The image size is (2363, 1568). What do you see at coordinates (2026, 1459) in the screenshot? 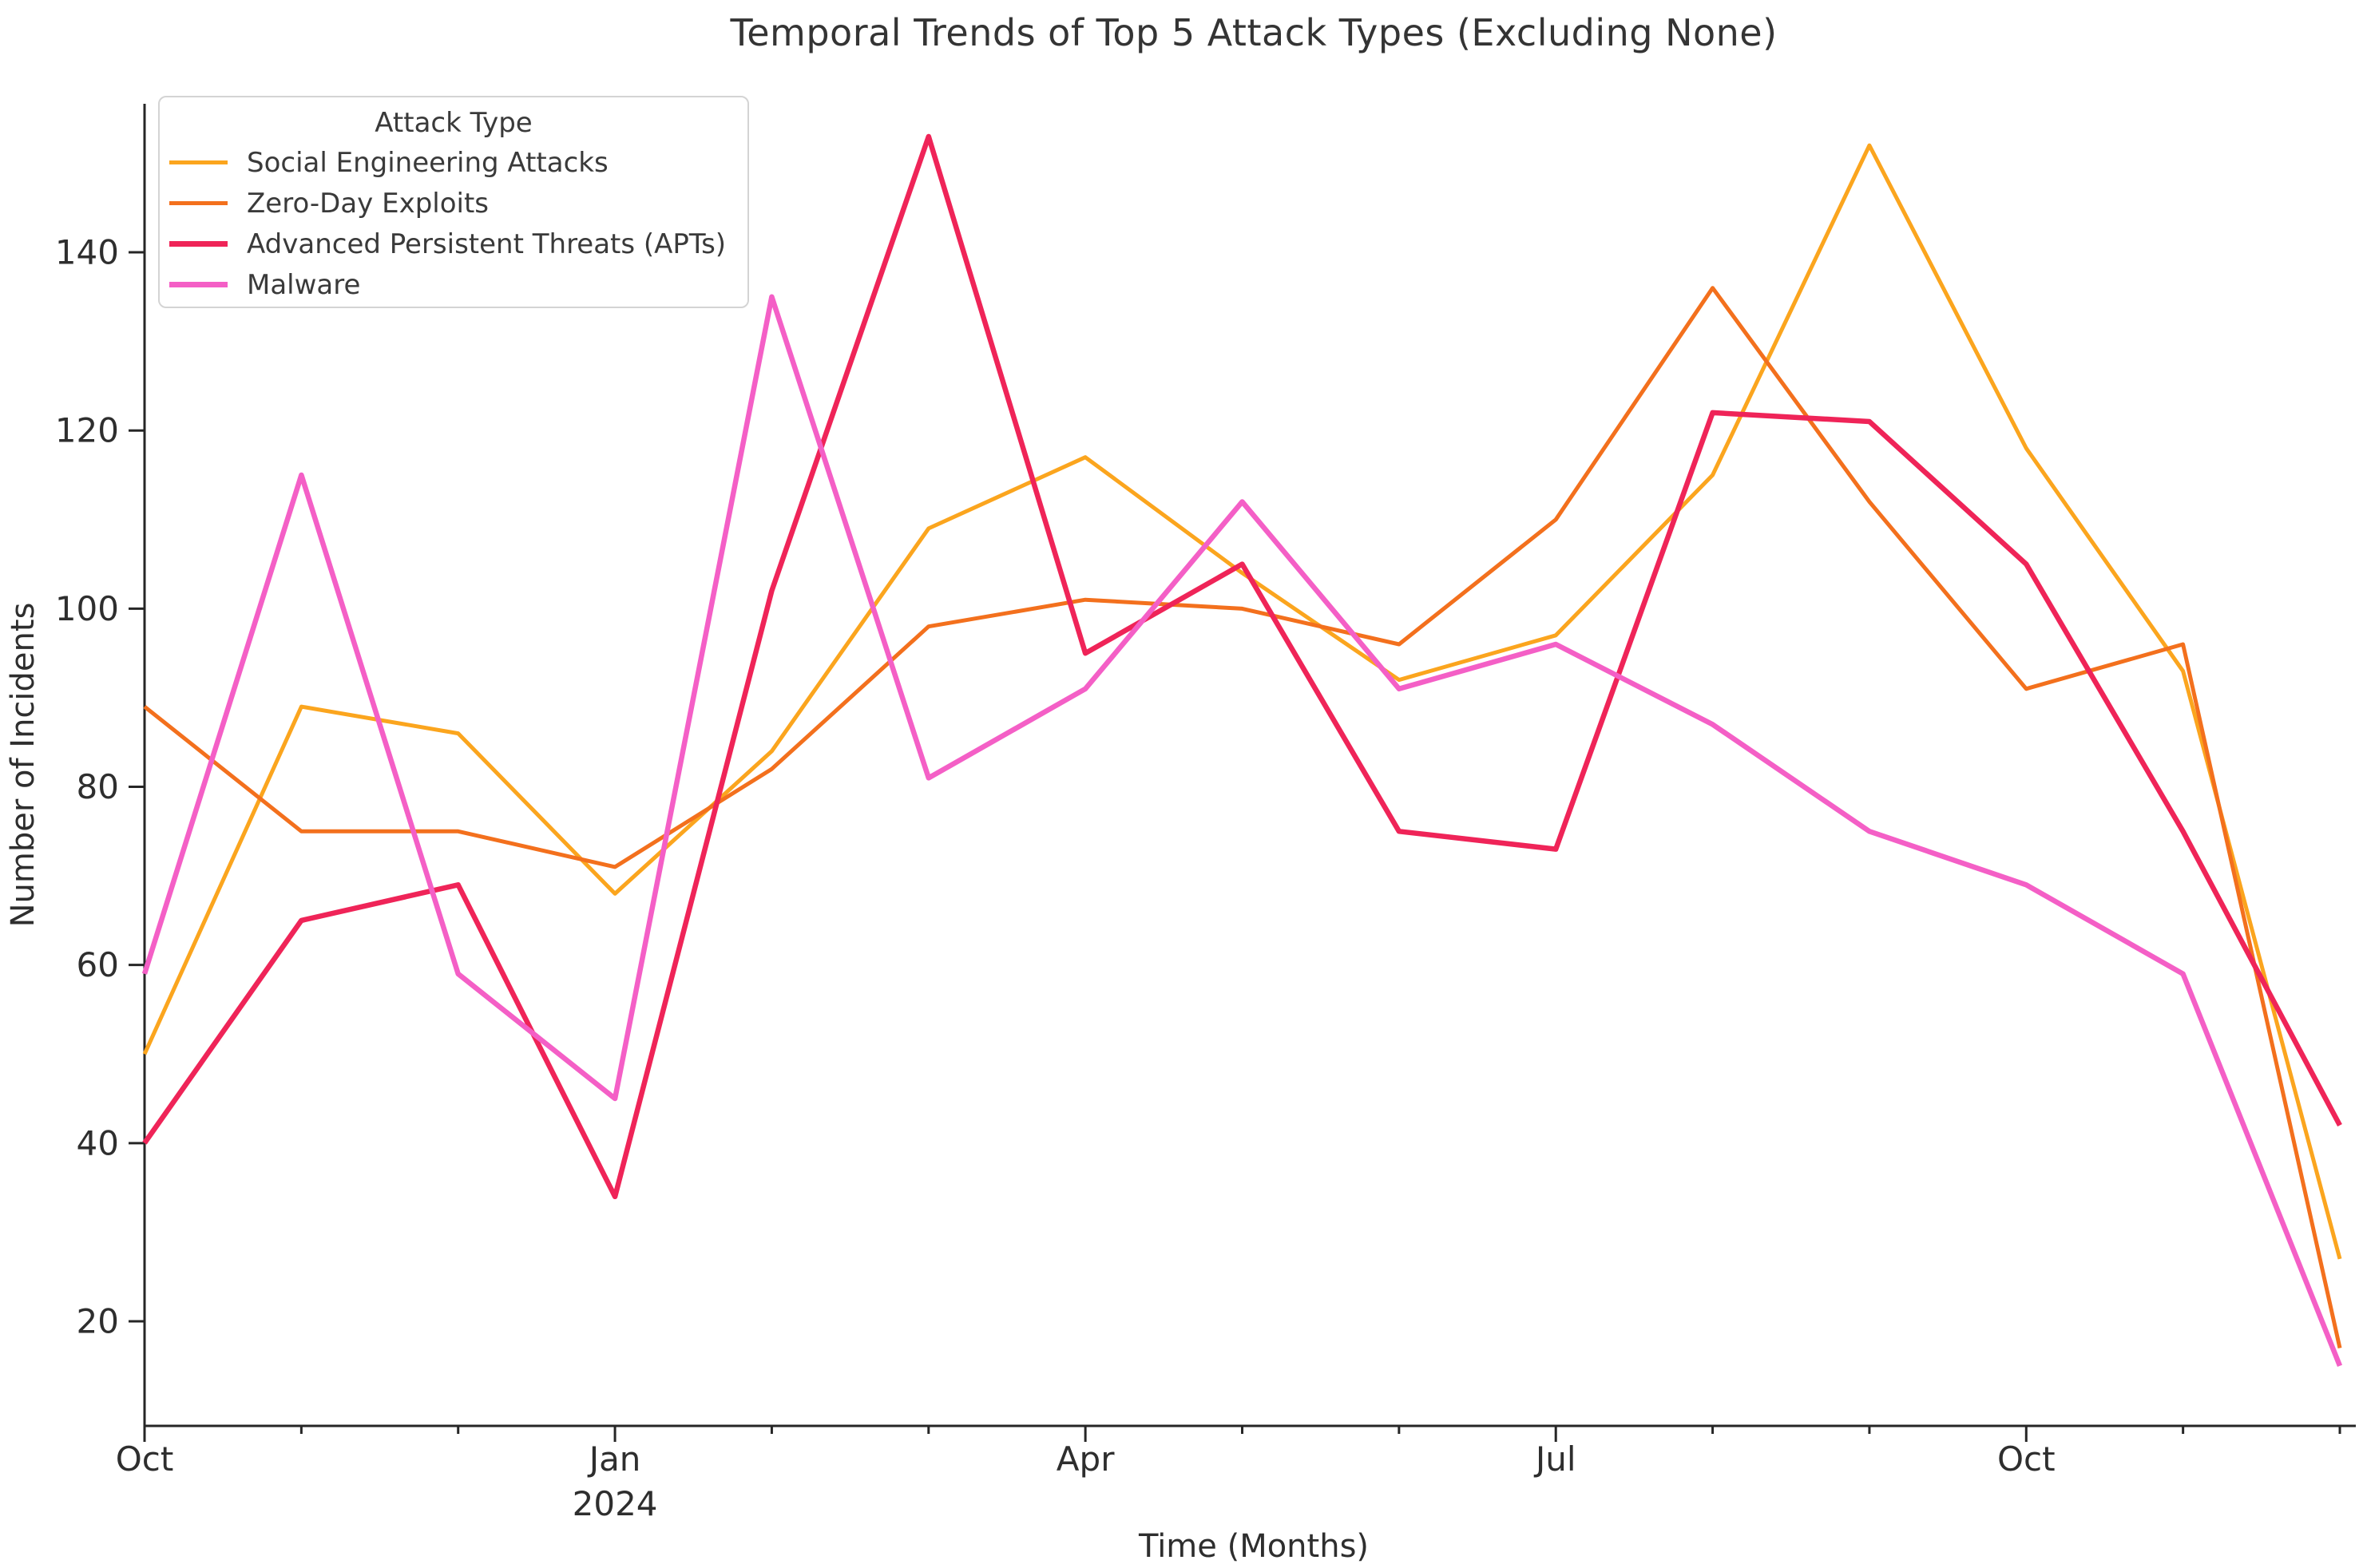
I see `x-tick-label-oct-12: Oct` at bounding box center [2026, 1459].